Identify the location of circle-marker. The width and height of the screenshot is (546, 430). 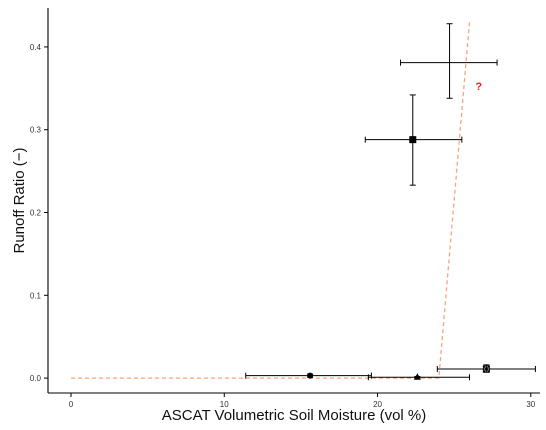
(310, 375).